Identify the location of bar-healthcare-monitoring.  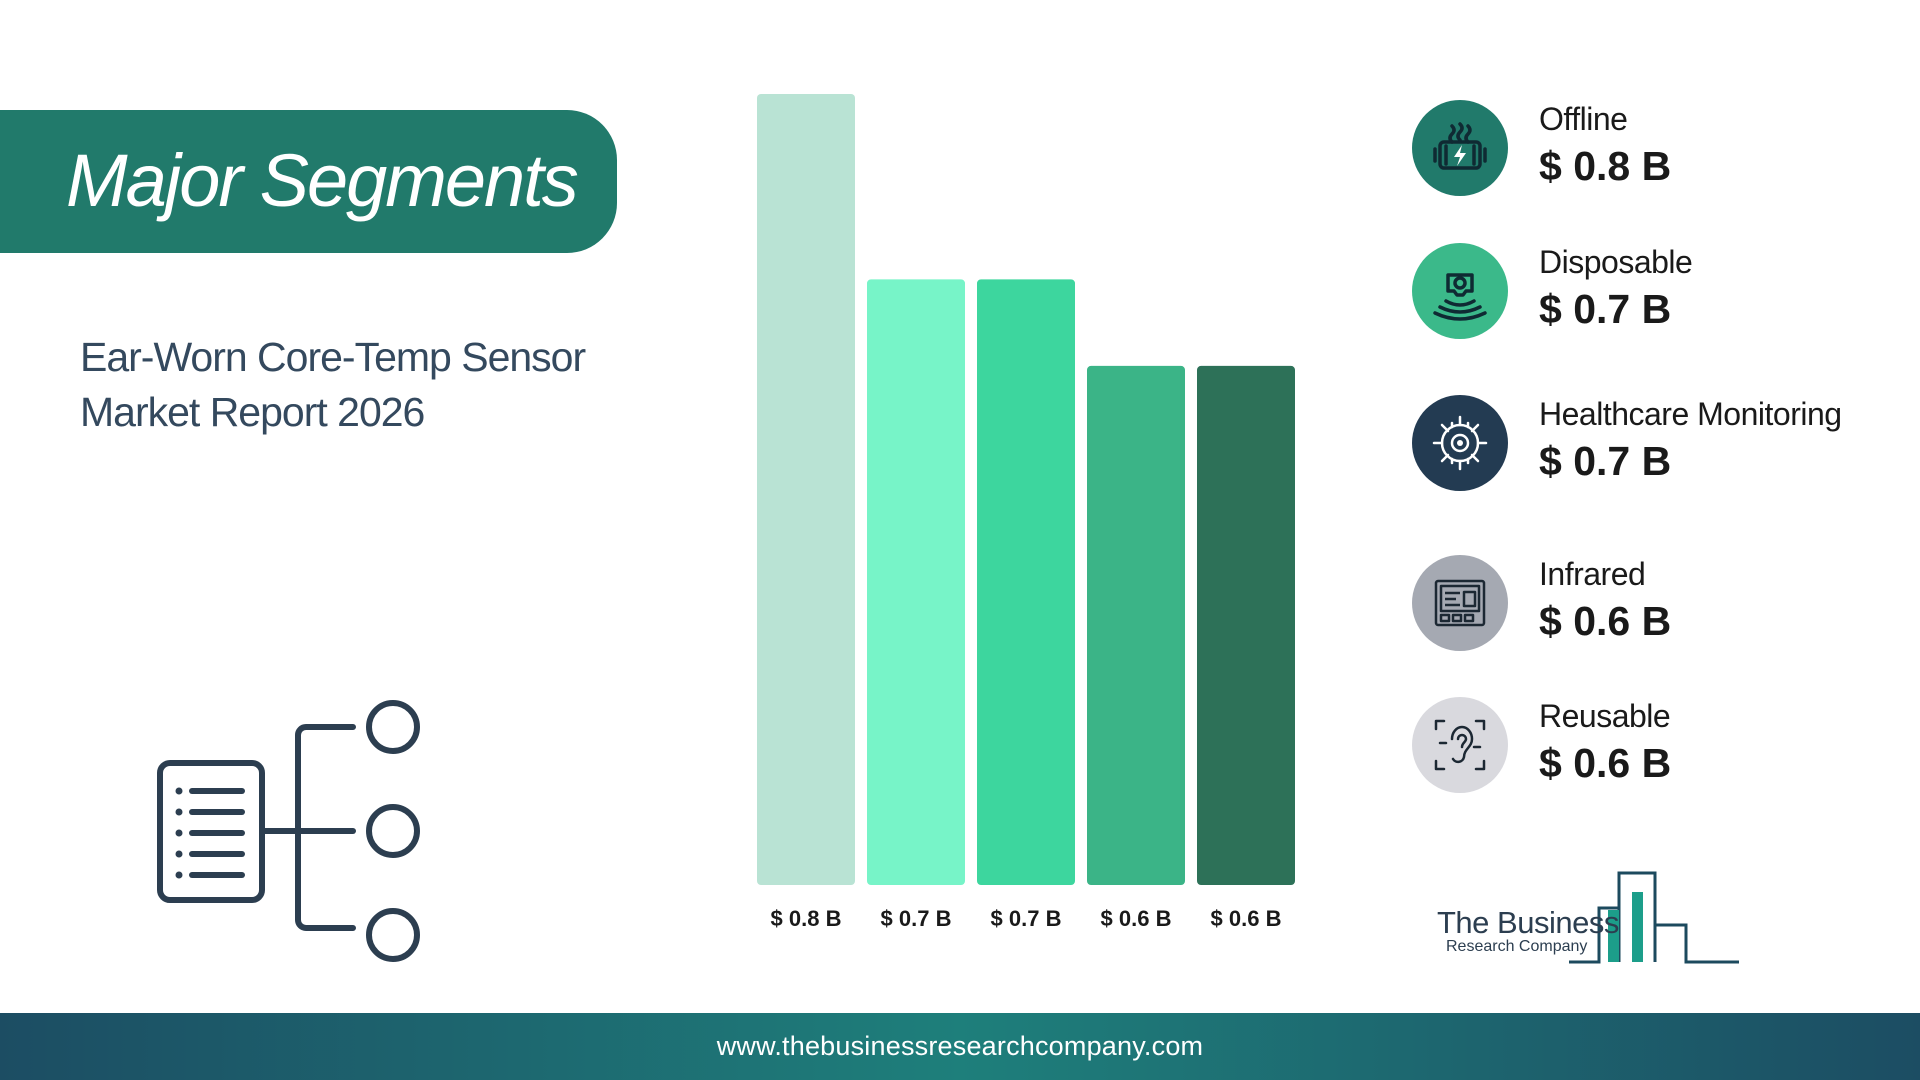
(1026, 582).